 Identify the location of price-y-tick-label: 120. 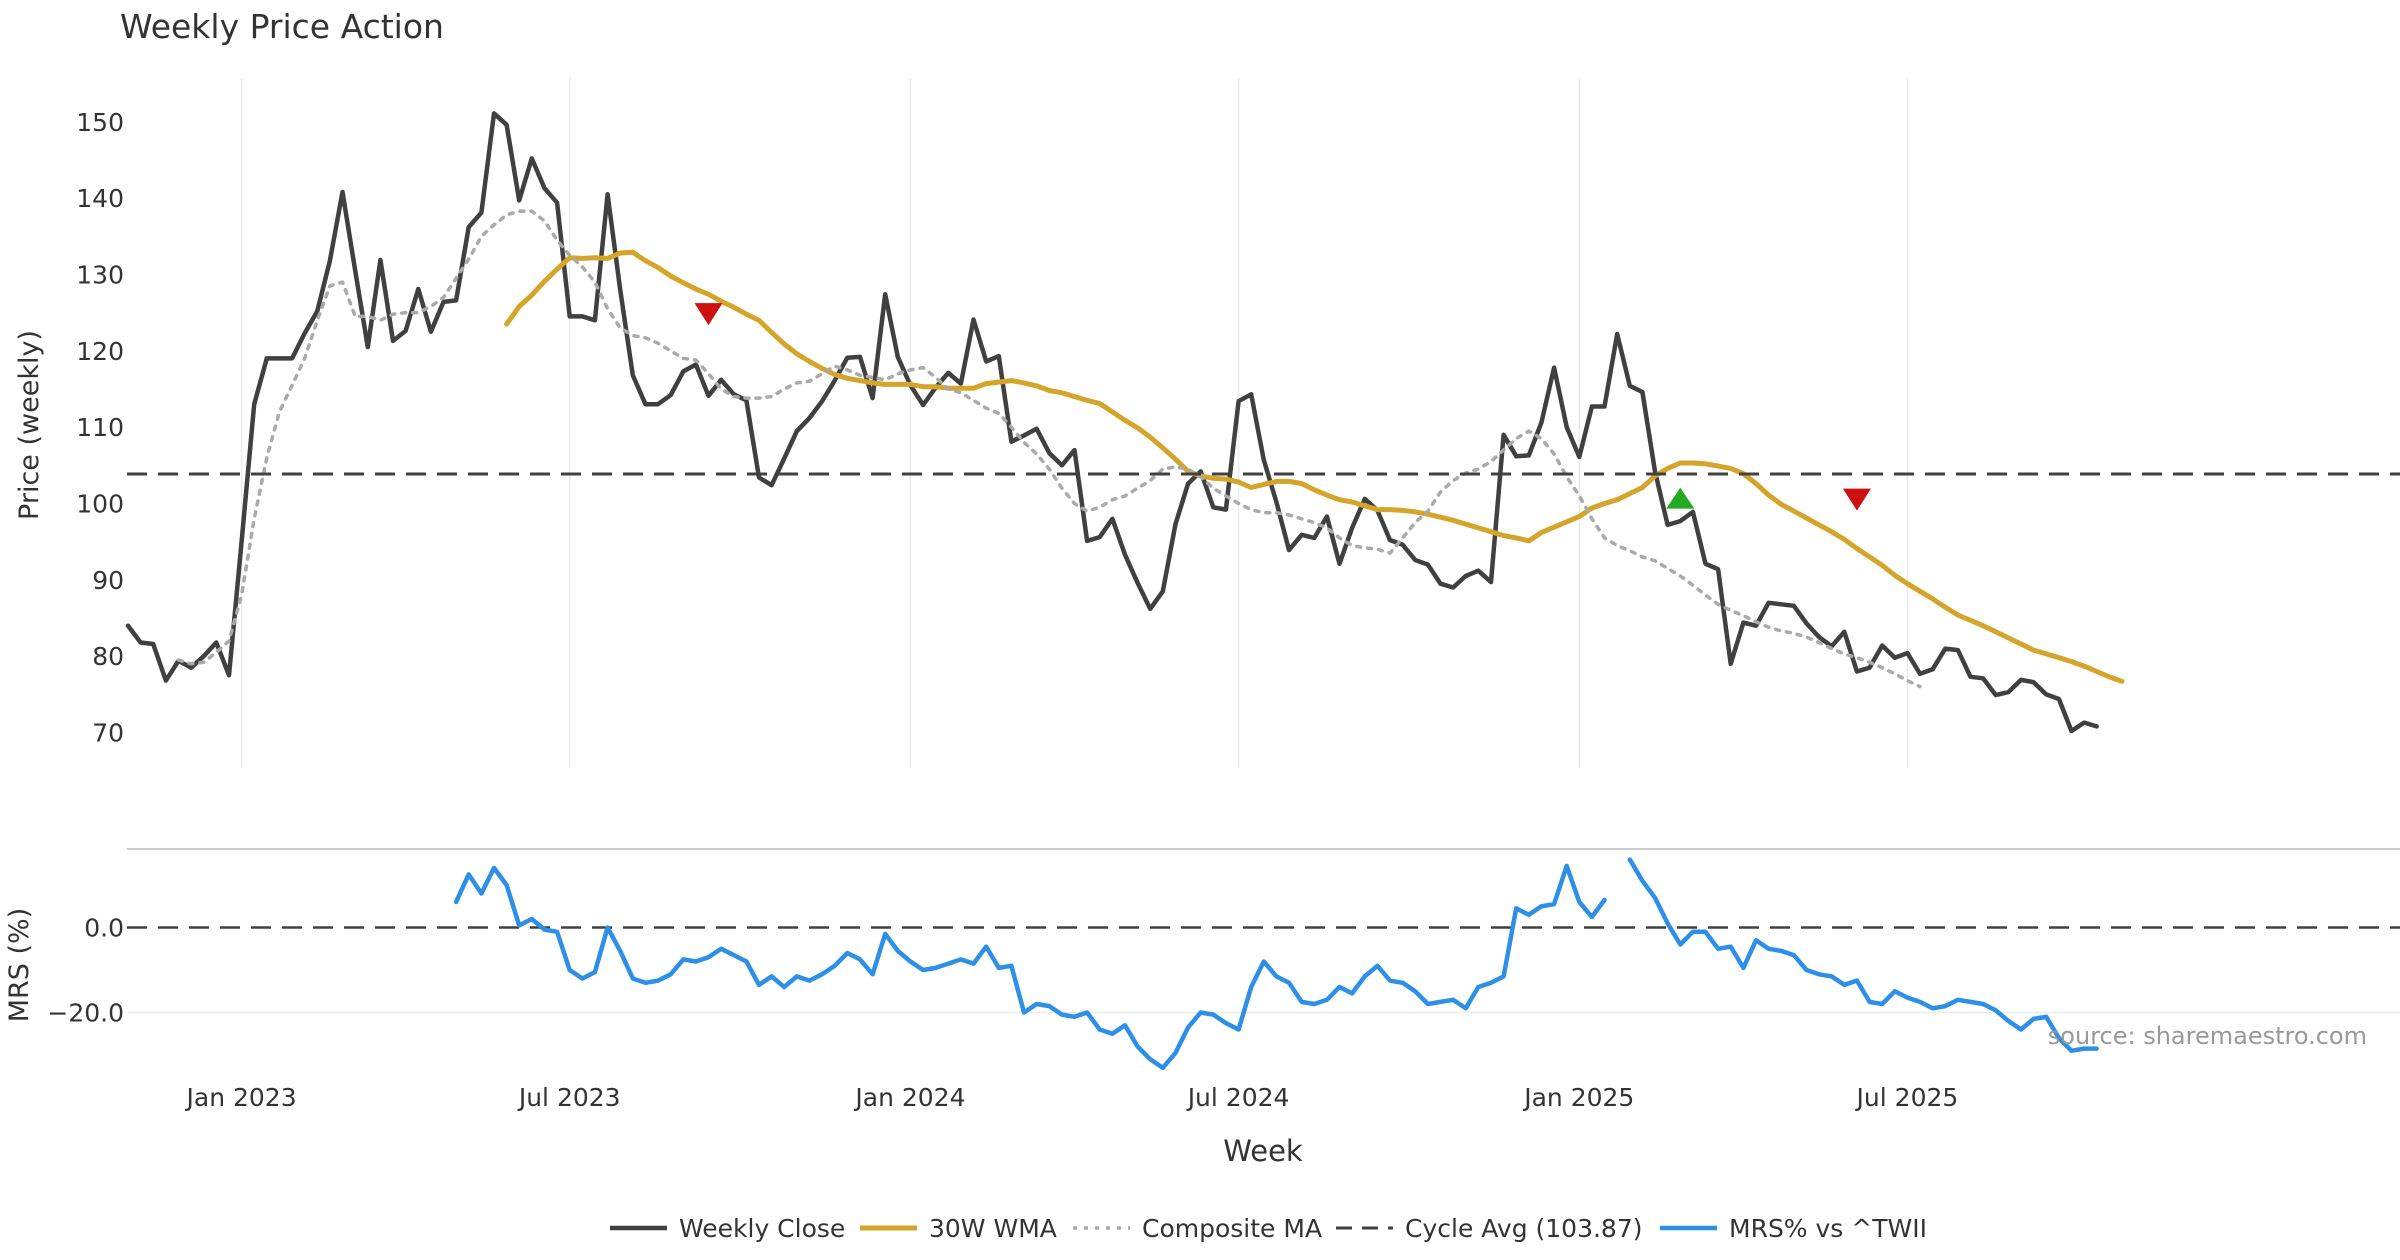
(100, 351).